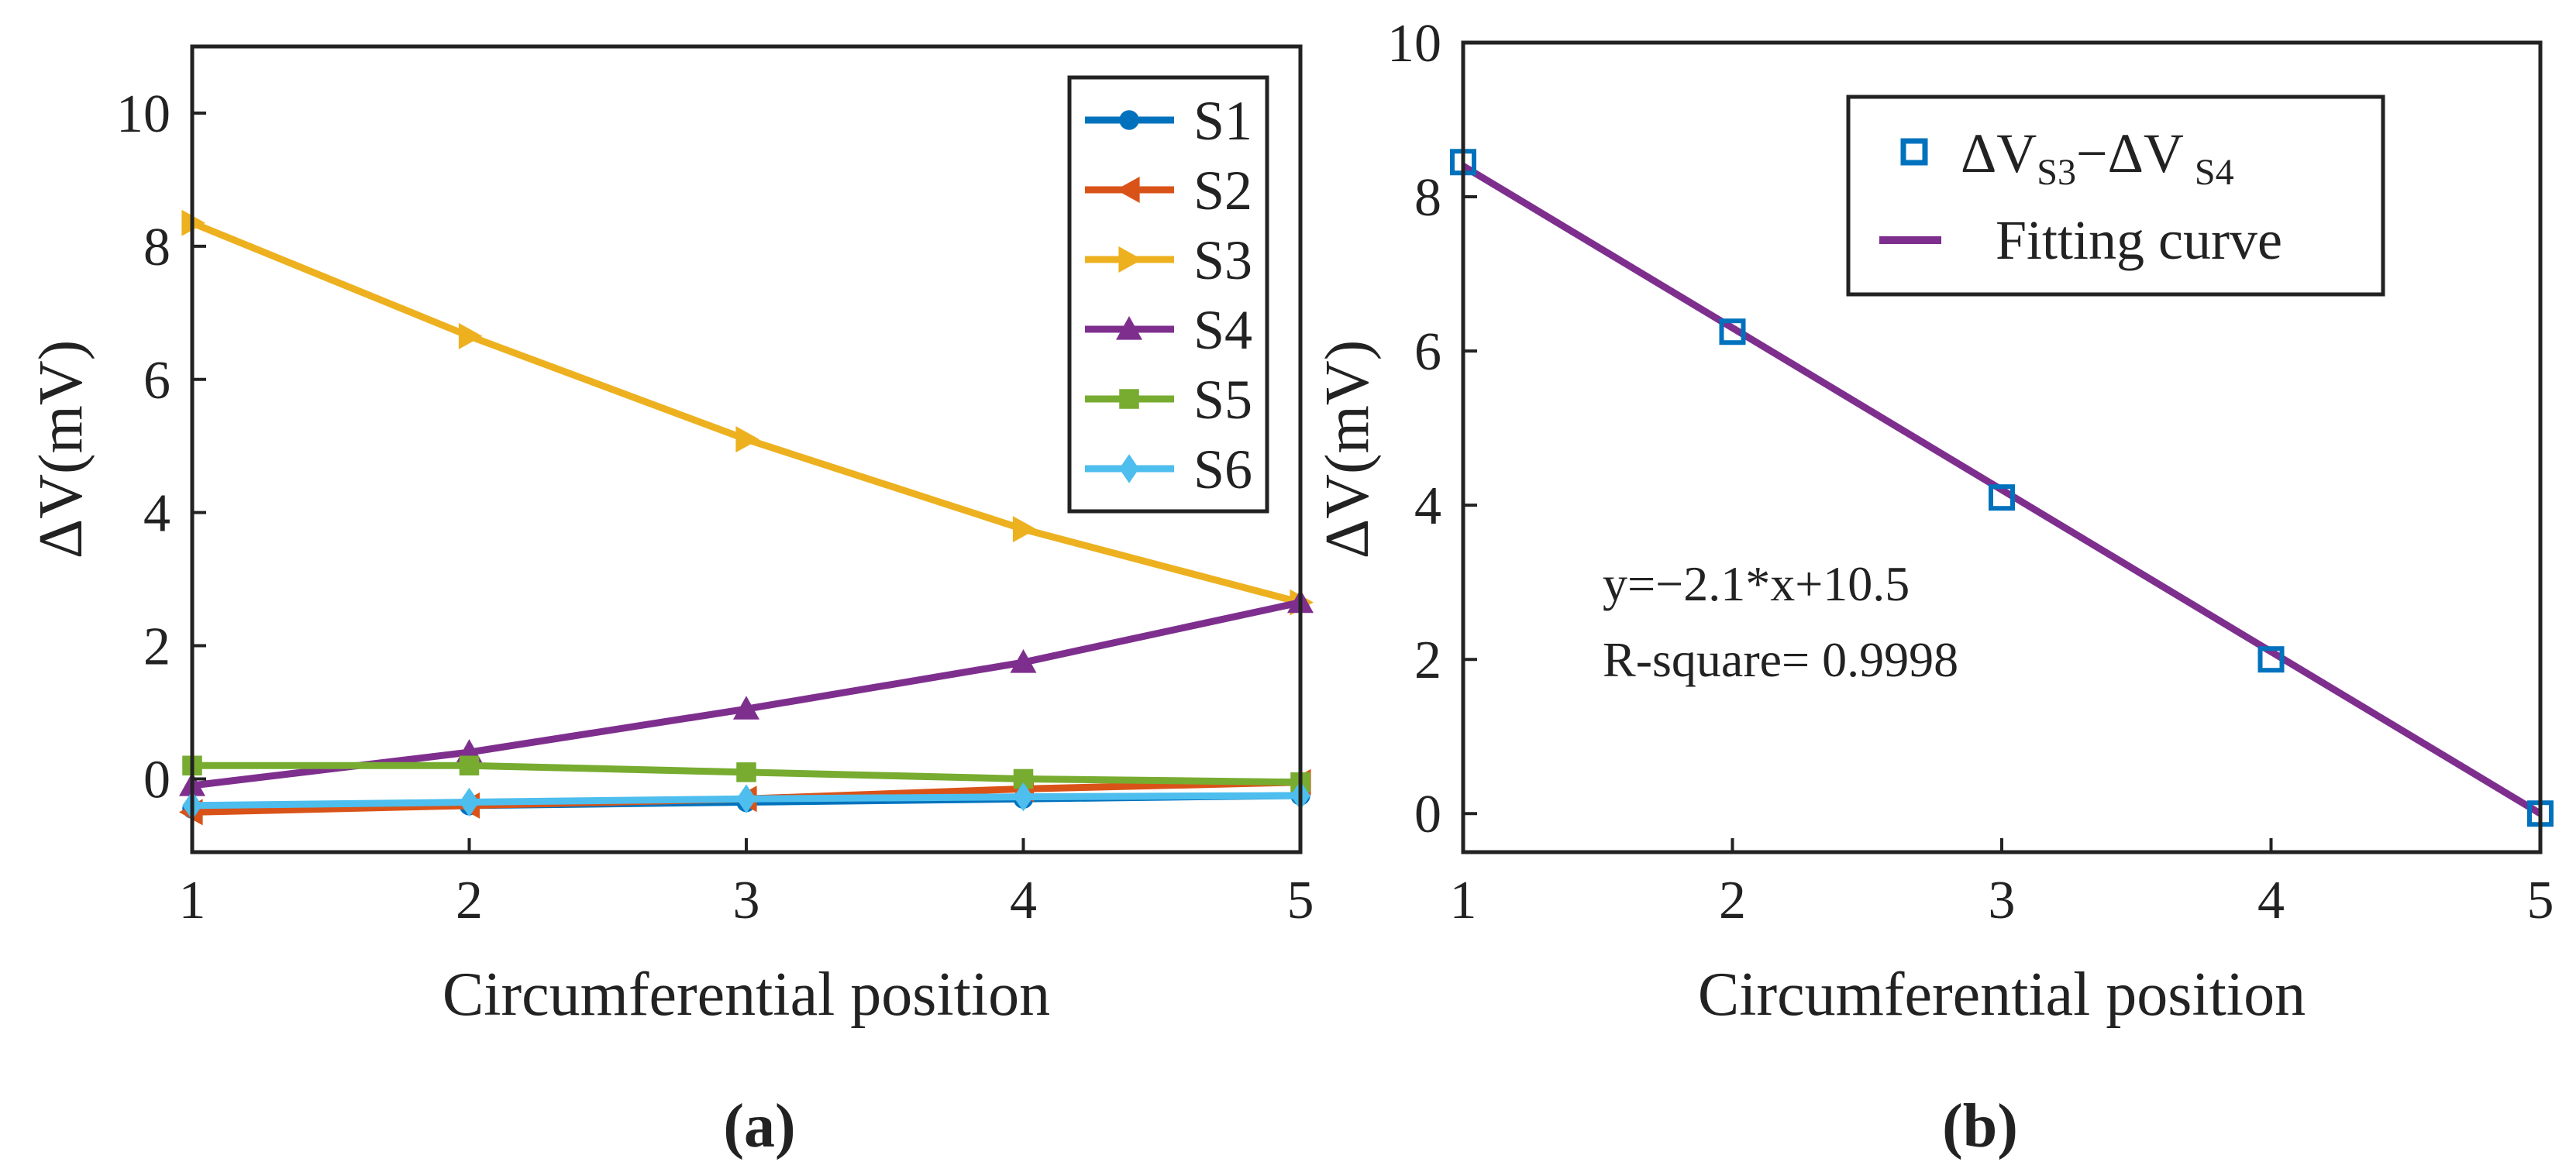  I want to click on legend-b: ΔVS3−ΔV S4 Fitting curve, so click(2115, 196).